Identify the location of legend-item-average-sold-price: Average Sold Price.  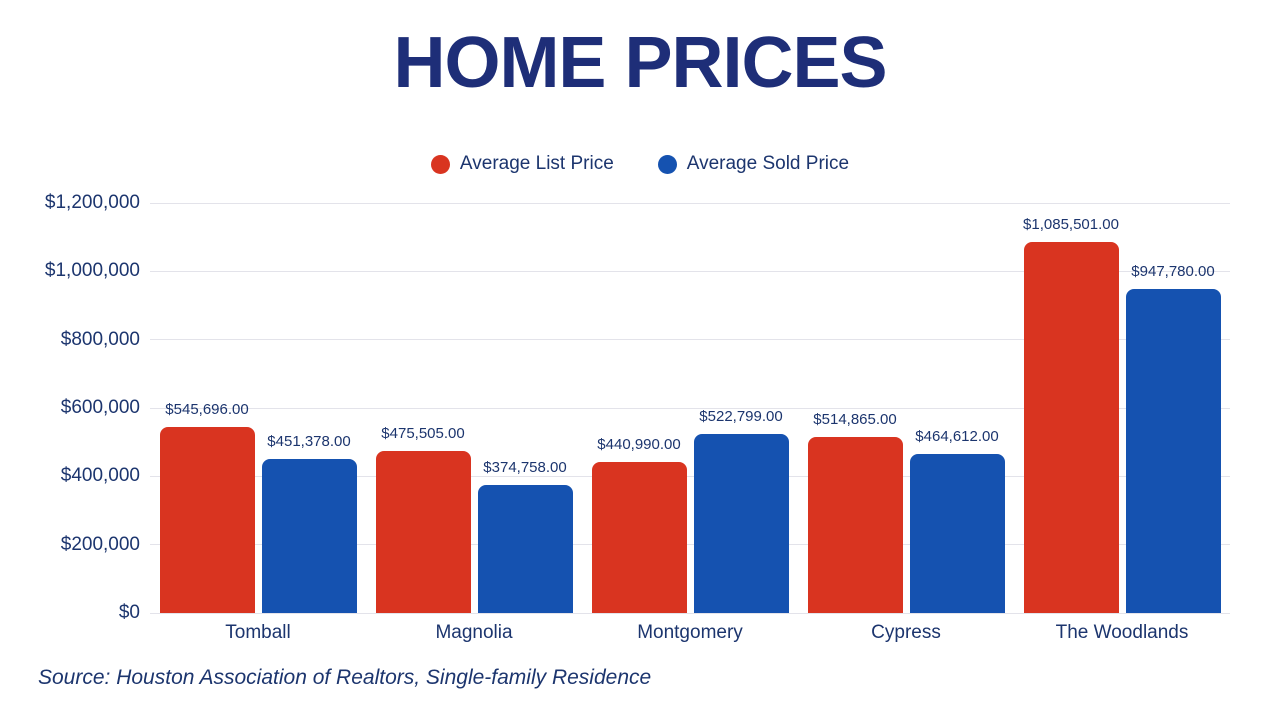
(753, 164).